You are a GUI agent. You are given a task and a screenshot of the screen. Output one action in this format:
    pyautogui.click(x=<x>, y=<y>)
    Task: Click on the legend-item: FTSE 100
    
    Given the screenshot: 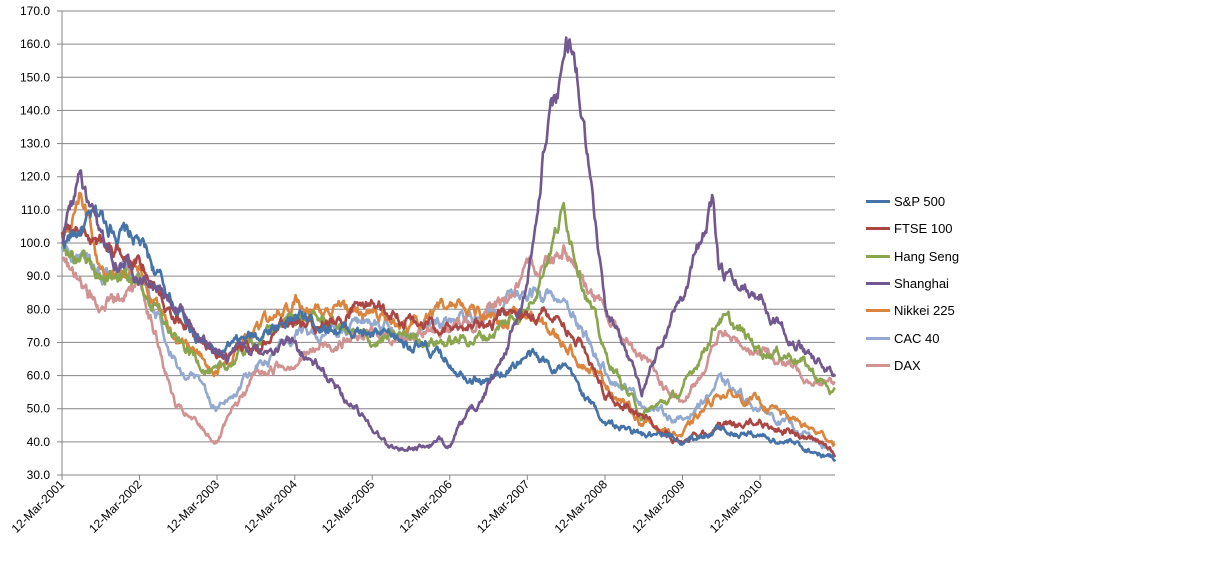 What is the action you would take?
    pyautogui.click(x=941, y=228)
    